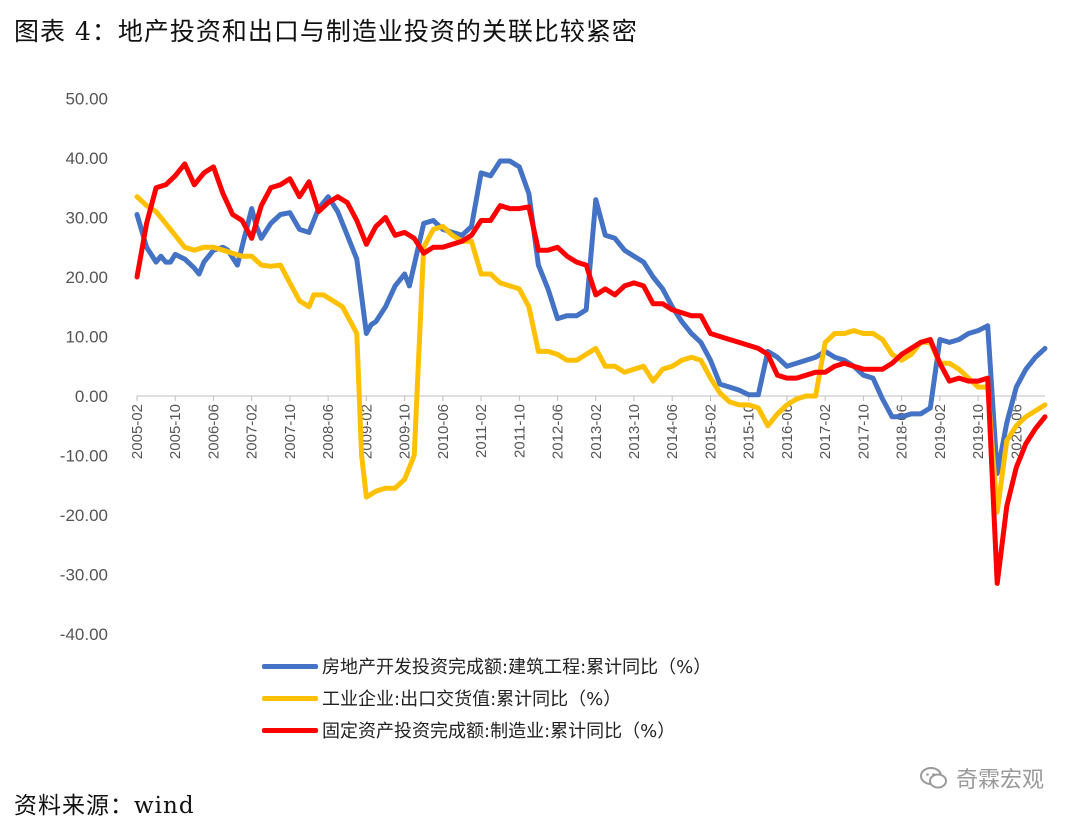  I want to click on chart-title: 图表 4：地产投资和出口与制造业投资的关联比较紧密, so click(326, 31).